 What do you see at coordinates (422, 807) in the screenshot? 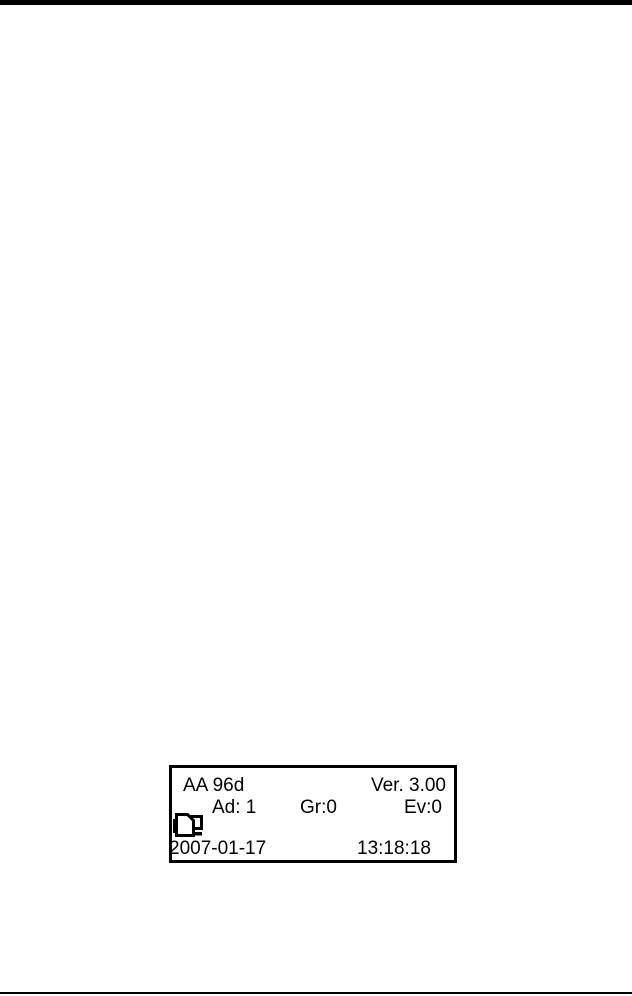
I see `events-value-text: Ev:0` at bounding box center [422, 807].